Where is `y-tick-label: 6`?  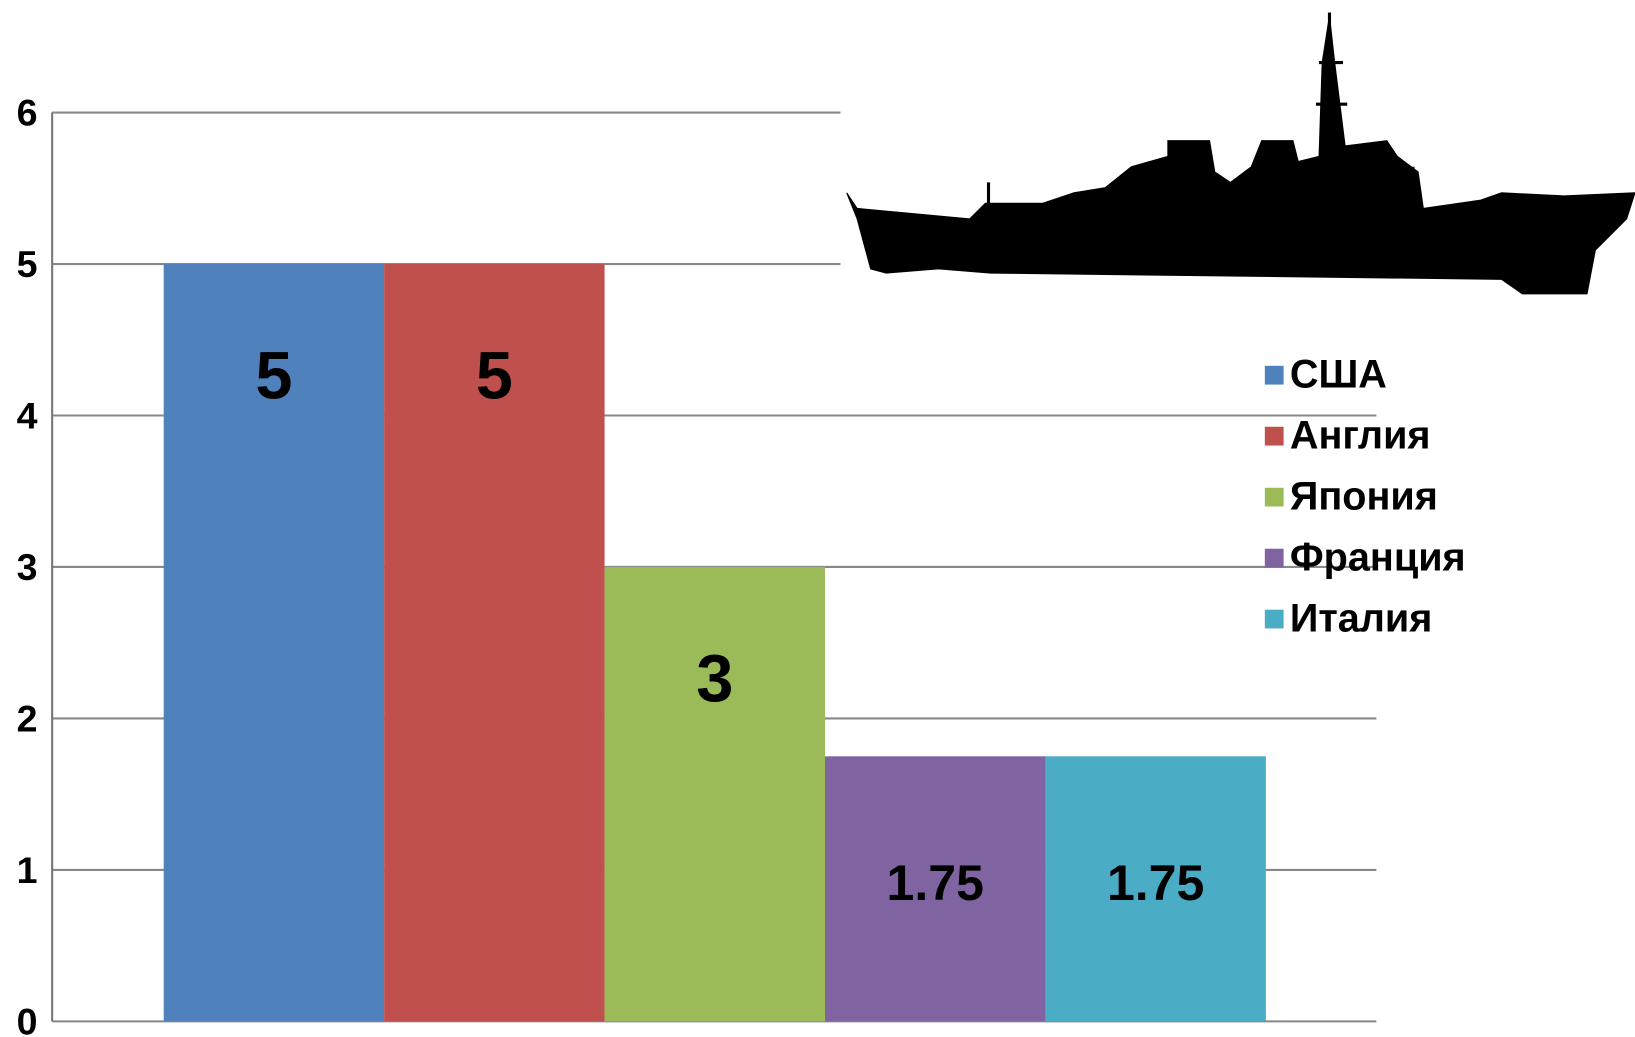 y-tick-label: 6 is located at coordinates (27, 113).